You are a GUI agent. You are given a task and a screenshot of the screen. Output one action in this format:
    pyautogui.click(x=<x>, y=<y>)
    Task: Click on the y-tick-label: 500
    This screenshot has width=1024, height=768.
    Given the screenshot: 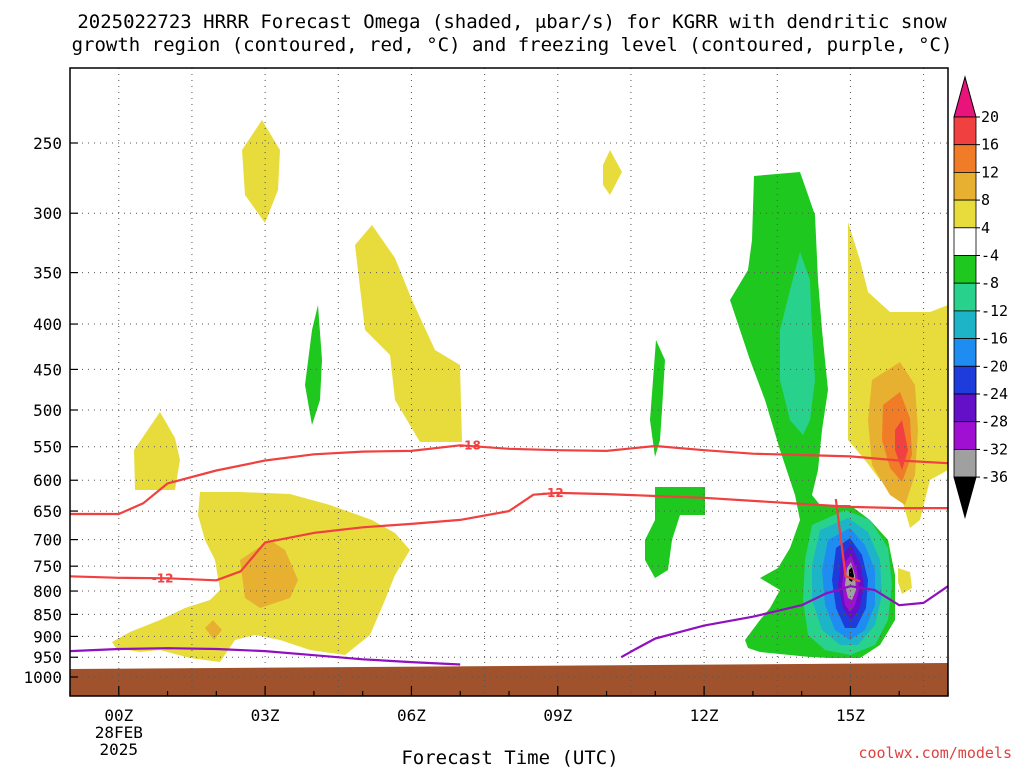 What is the action you would take?
    pyautogui.click(x=47, y=410)
    